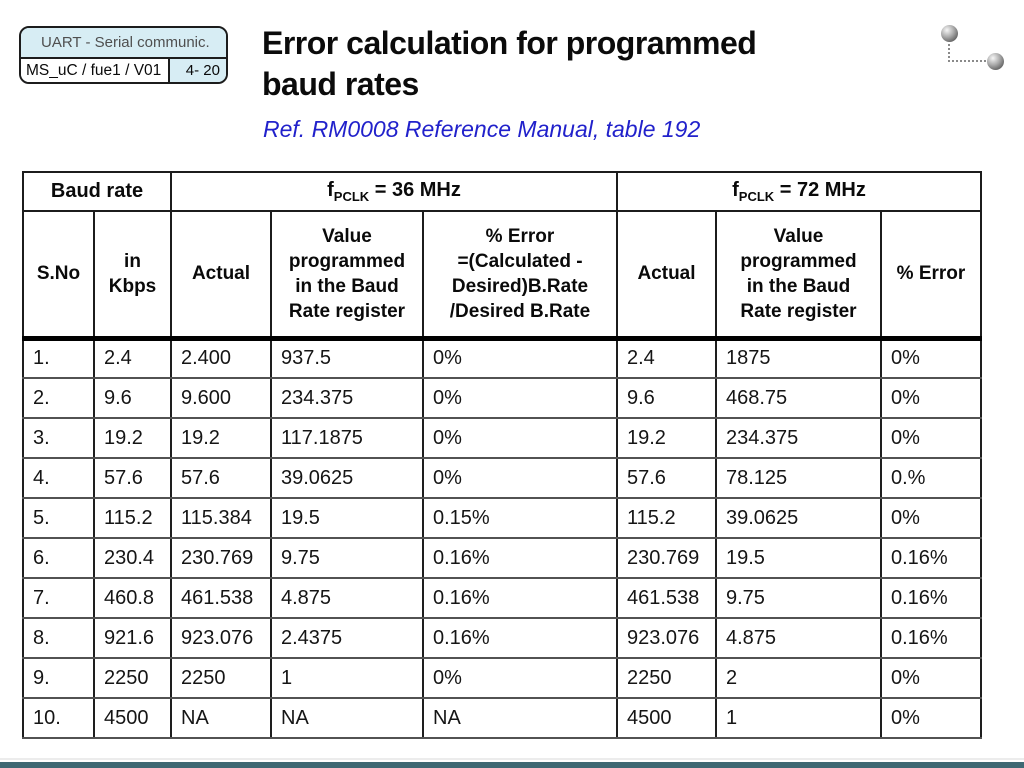 Image resolution: width=1024 pixels, height=768 pixels. Describe the element at coordinates (820, 190) in the screenshot. I see `fpclk-value: = 72 MHz` at that location.